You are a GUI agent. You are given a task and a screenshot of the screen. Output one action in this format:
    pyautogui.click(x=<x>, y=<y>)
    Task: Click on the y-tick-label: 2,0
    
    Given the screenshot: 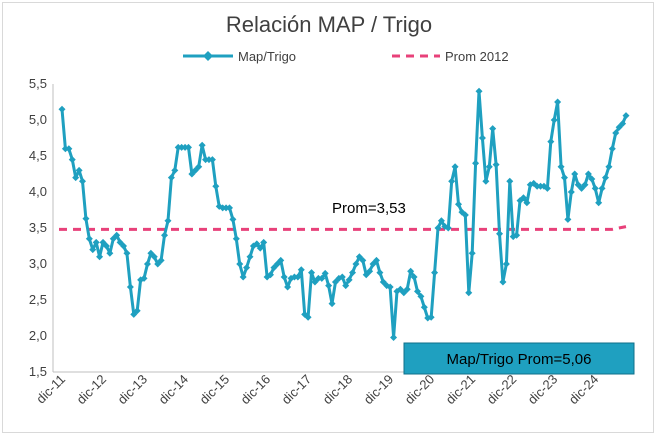 What is the action you would take?
    pyautogui.click(x=38, y=335)
    